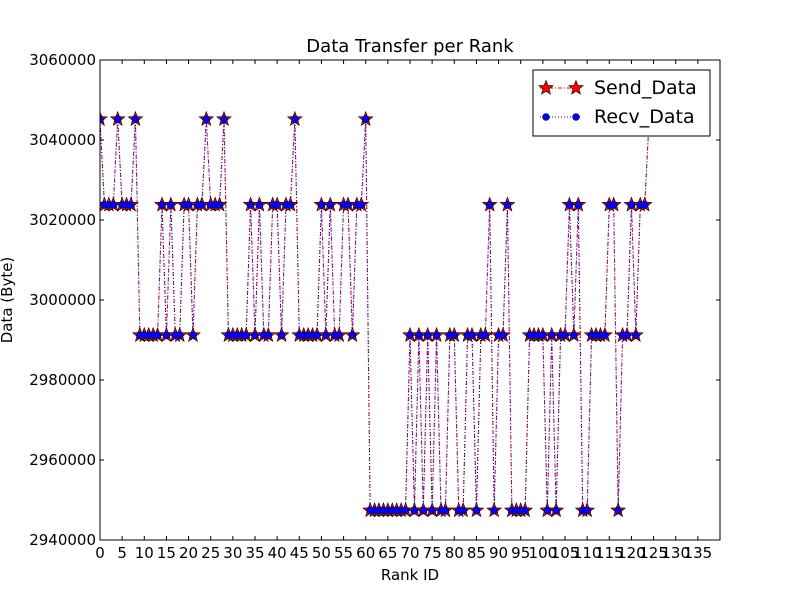 This screenshot has height=600, width=800. What do you see at coordinates (62, 140) in the screenshot?
I see `y-tick-label: 3040000` at bounding box center [62, 140].